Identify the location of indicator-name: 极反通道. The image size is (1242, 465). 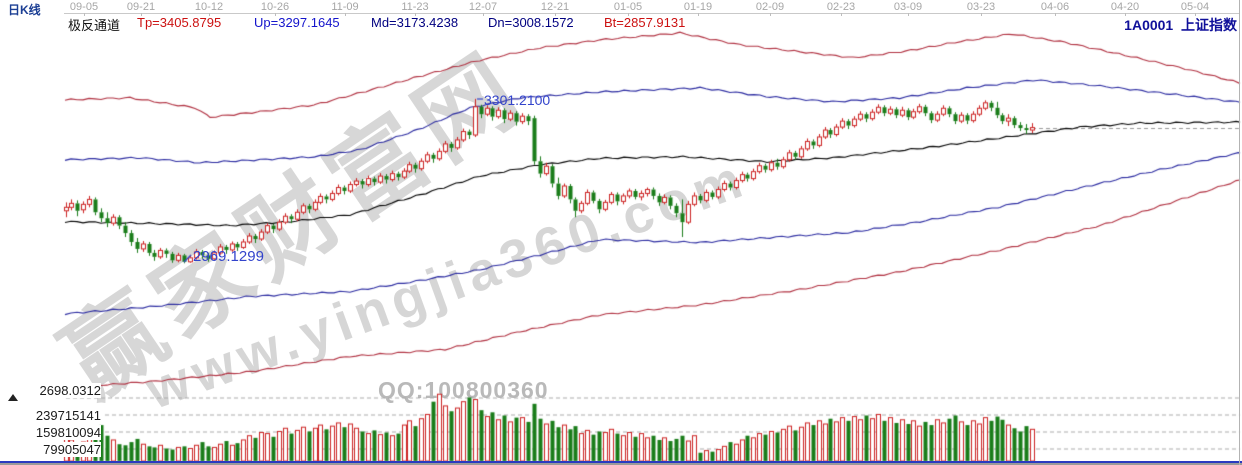
(94, 25).